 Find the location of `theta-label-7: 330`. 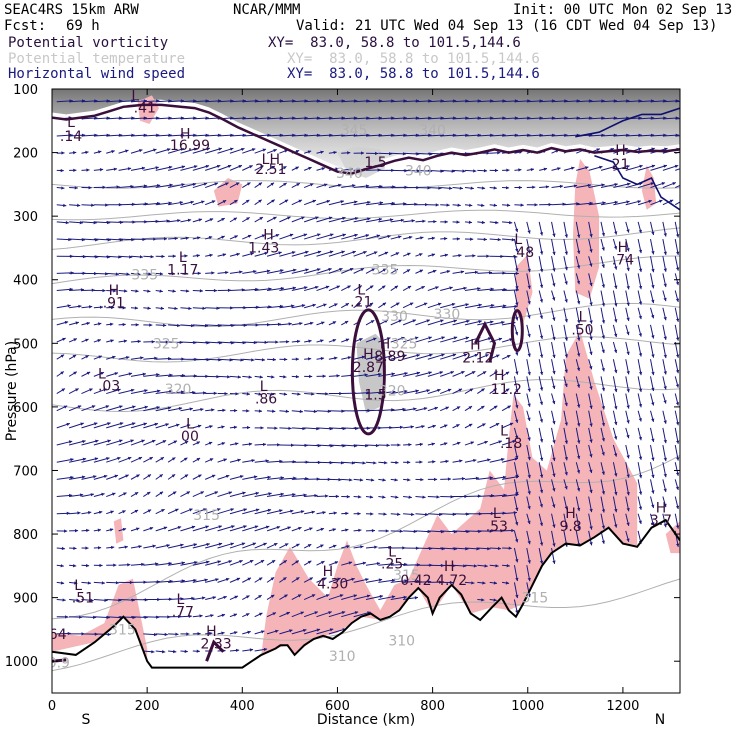

theta-label-7: 330 is located at coordinates (447, 315).